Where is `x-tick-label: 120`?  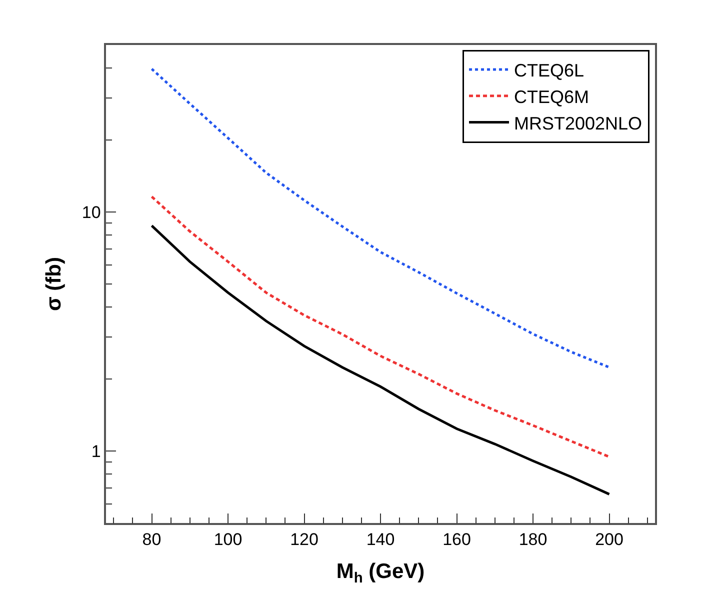
x-tick-label: 120 is located at coordinates (304, 540).